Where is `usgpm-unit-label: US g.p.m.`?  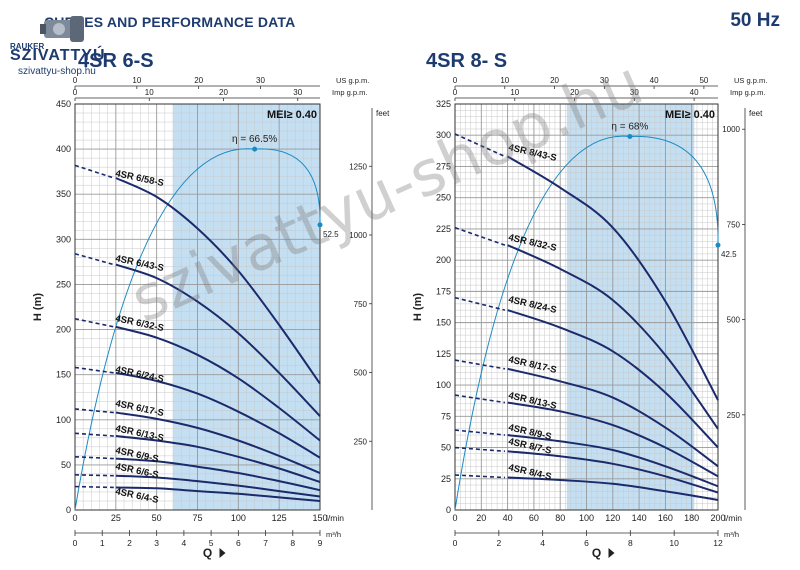 usgpm-unit-label: US g.p.m. is located at coordinates (750, 80).